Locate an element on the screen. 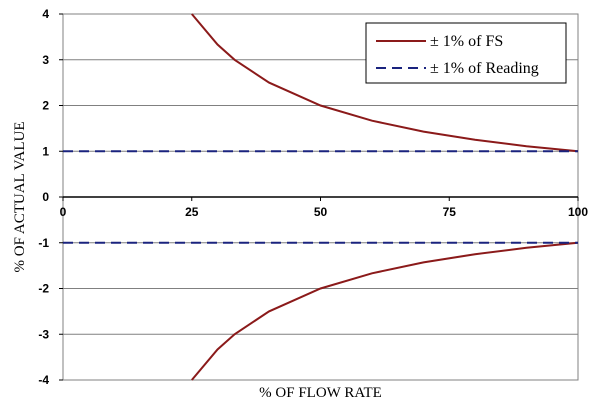 The width and height of the screenshot is (601, 402). x-tick-label: 25 is located at coordinates (192, 212).